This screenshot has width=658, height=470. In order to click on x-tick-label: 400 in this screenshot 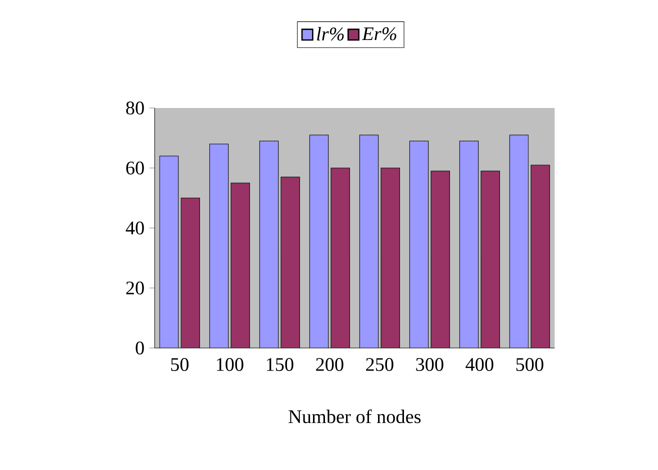, I will do `click(480, 364)`.